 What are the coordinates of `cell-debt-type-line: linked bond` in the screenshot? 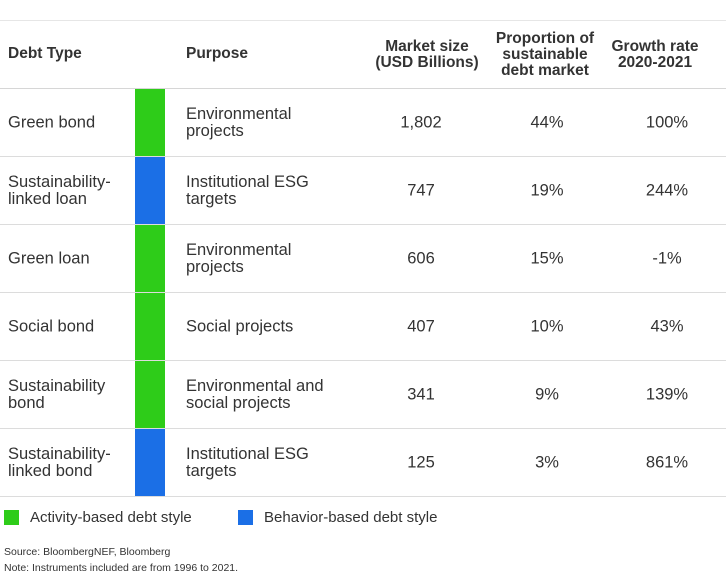 It's located at (50, 470).